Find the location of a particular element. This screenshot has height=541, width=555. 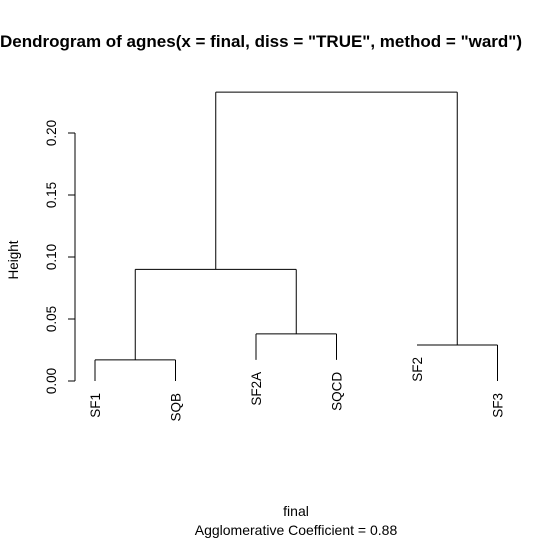

y-axis: 0.00 0.05 0.10 0.15 0.20 is located at coordinates (60, 257).